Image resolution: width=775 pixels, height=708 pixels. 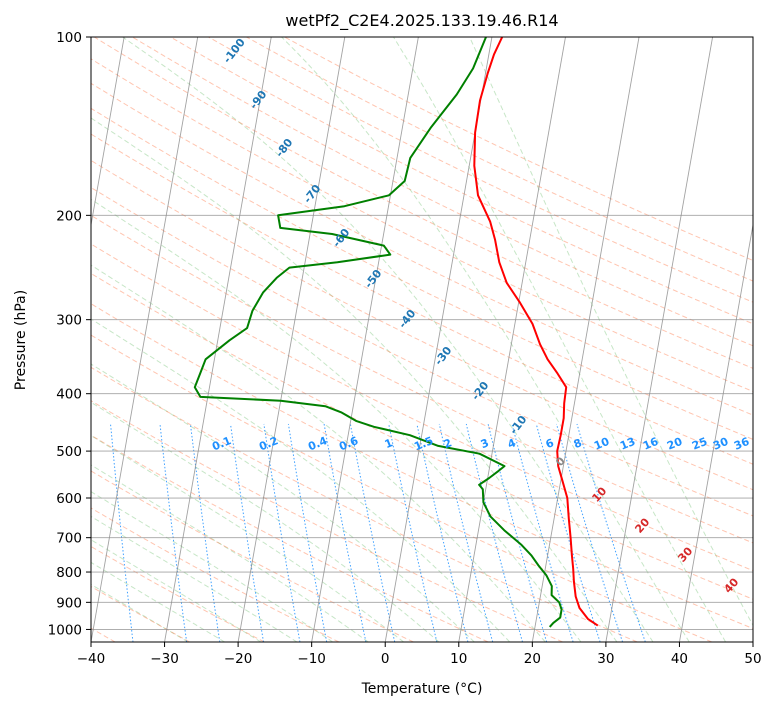 What do you see at coordinates (741, 444) in the screenshot?
I see `mixing-ratio-label: 36` at bounding box center [741, 444].